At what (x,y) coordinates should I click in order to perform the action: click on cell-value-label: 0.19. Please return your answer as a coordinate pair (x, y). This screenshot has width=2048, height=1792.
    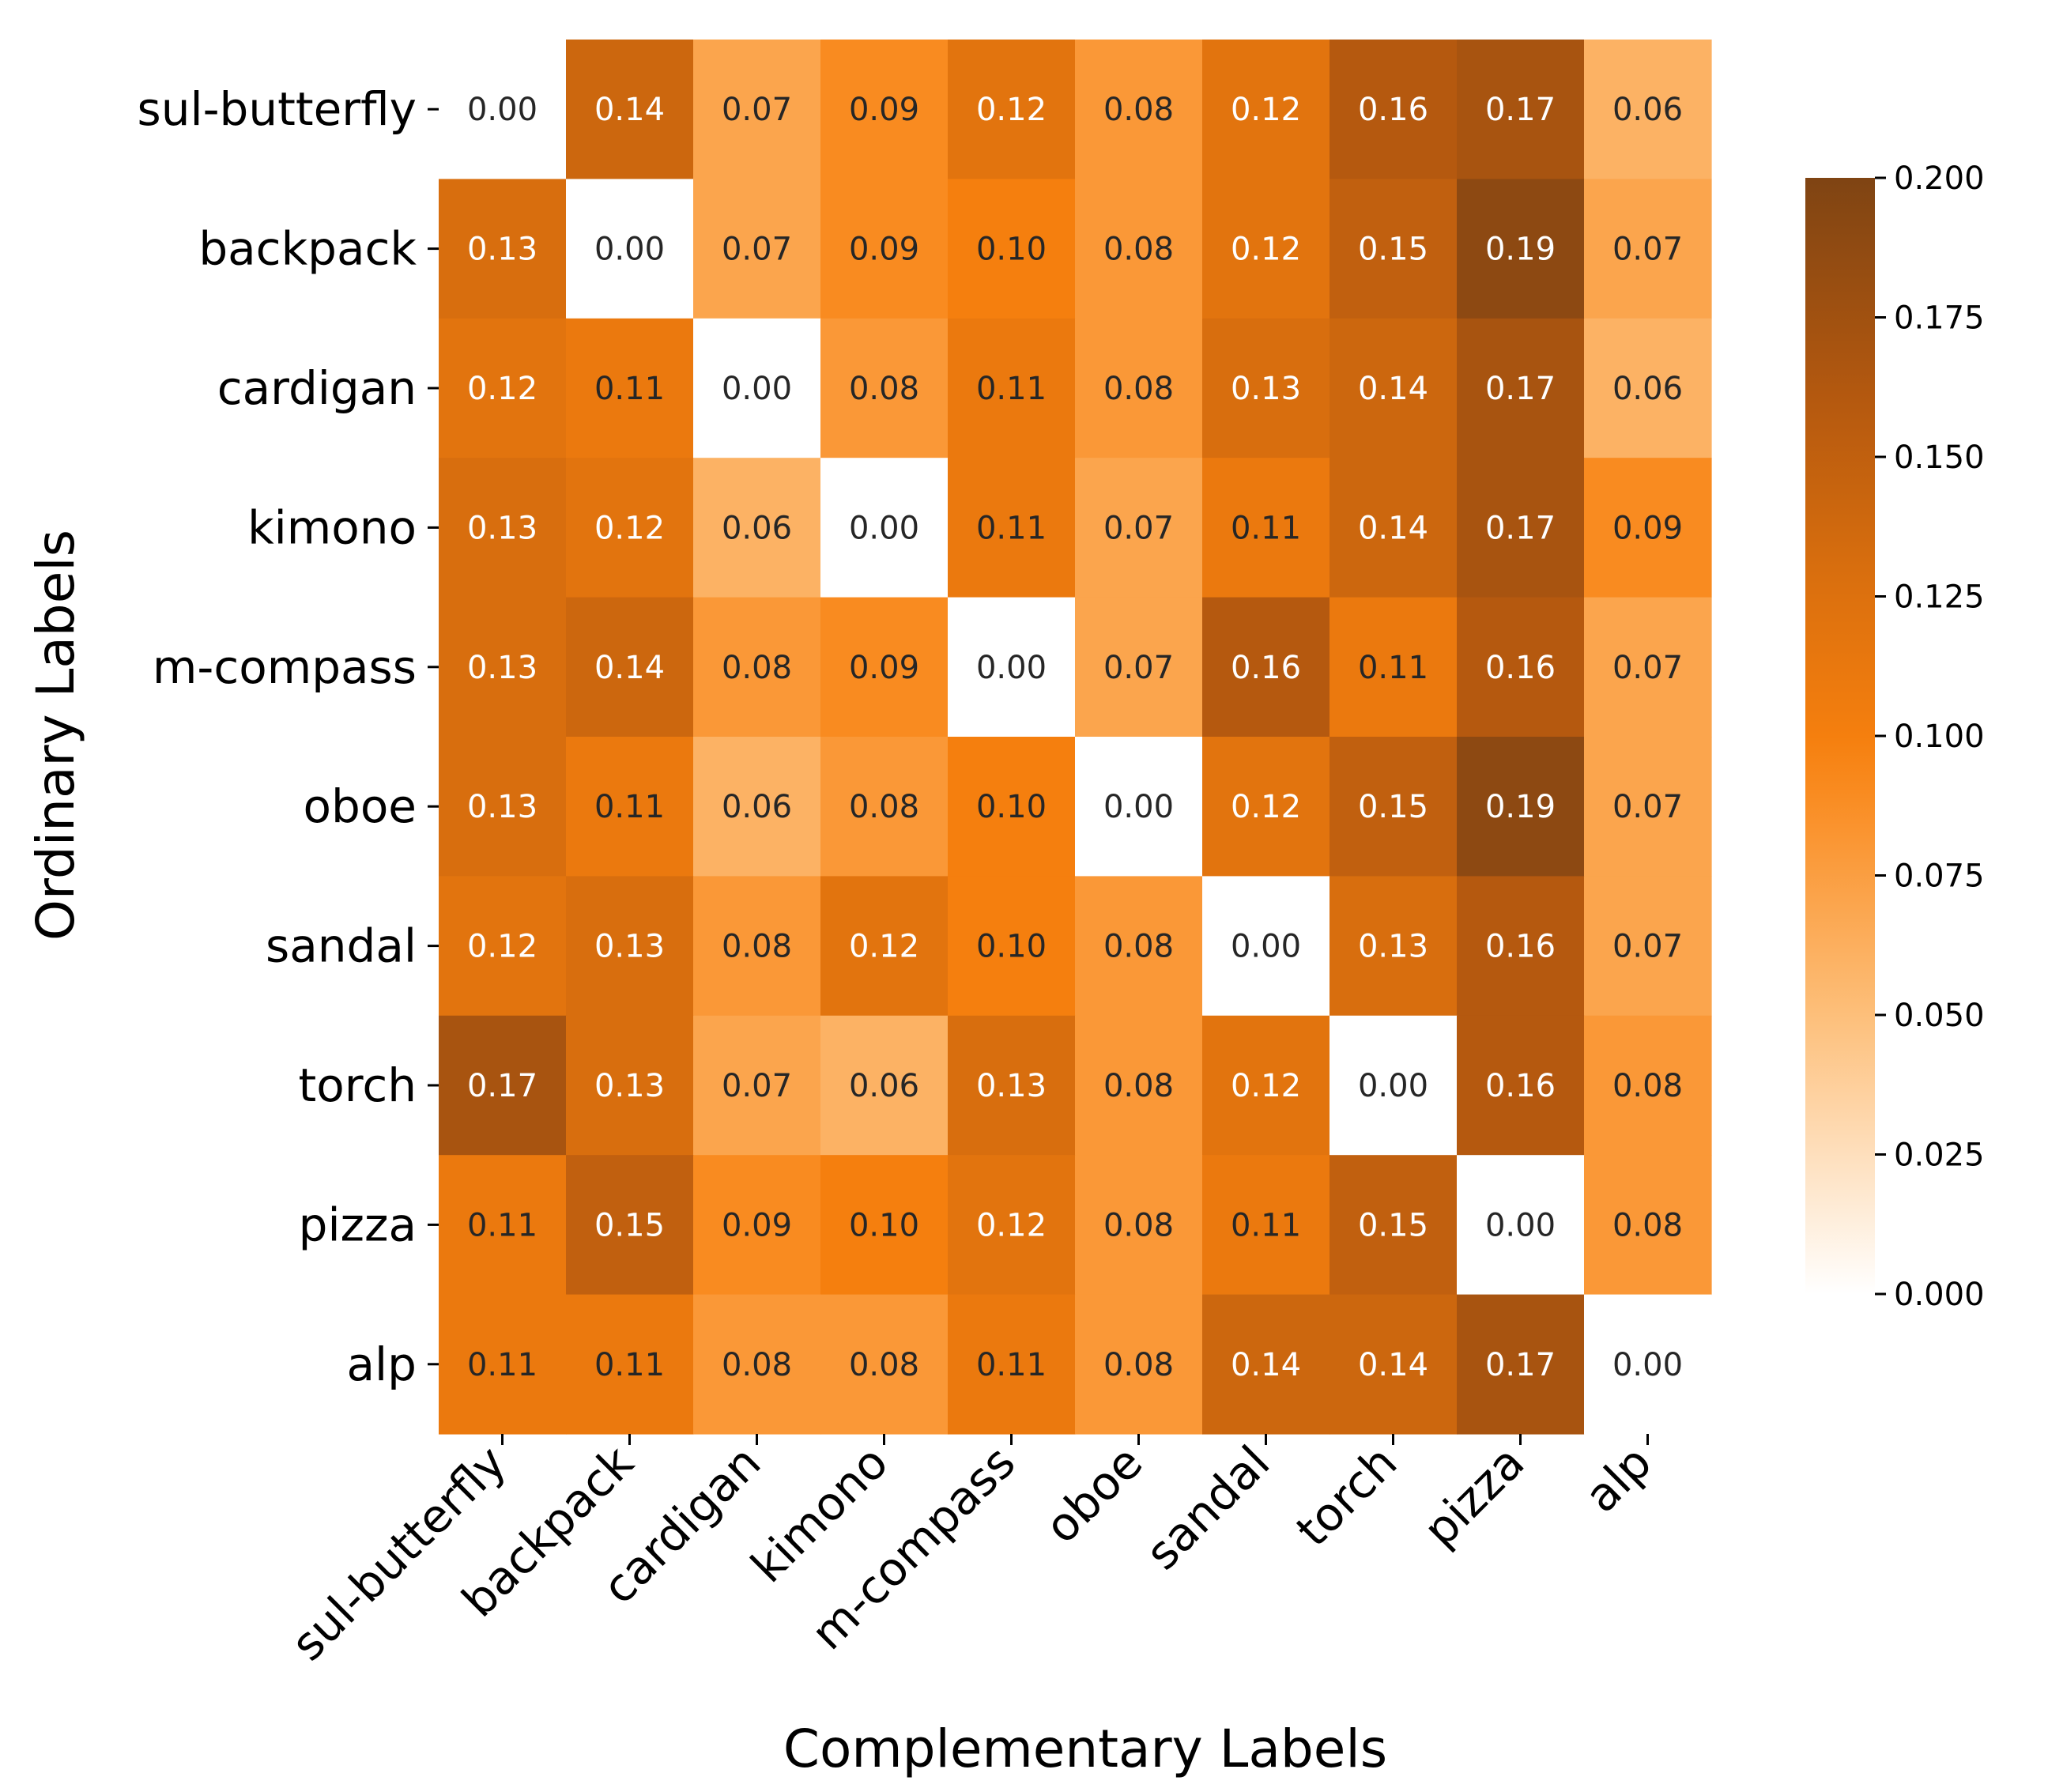
    Looking at the image, I should click on (1520, 807).